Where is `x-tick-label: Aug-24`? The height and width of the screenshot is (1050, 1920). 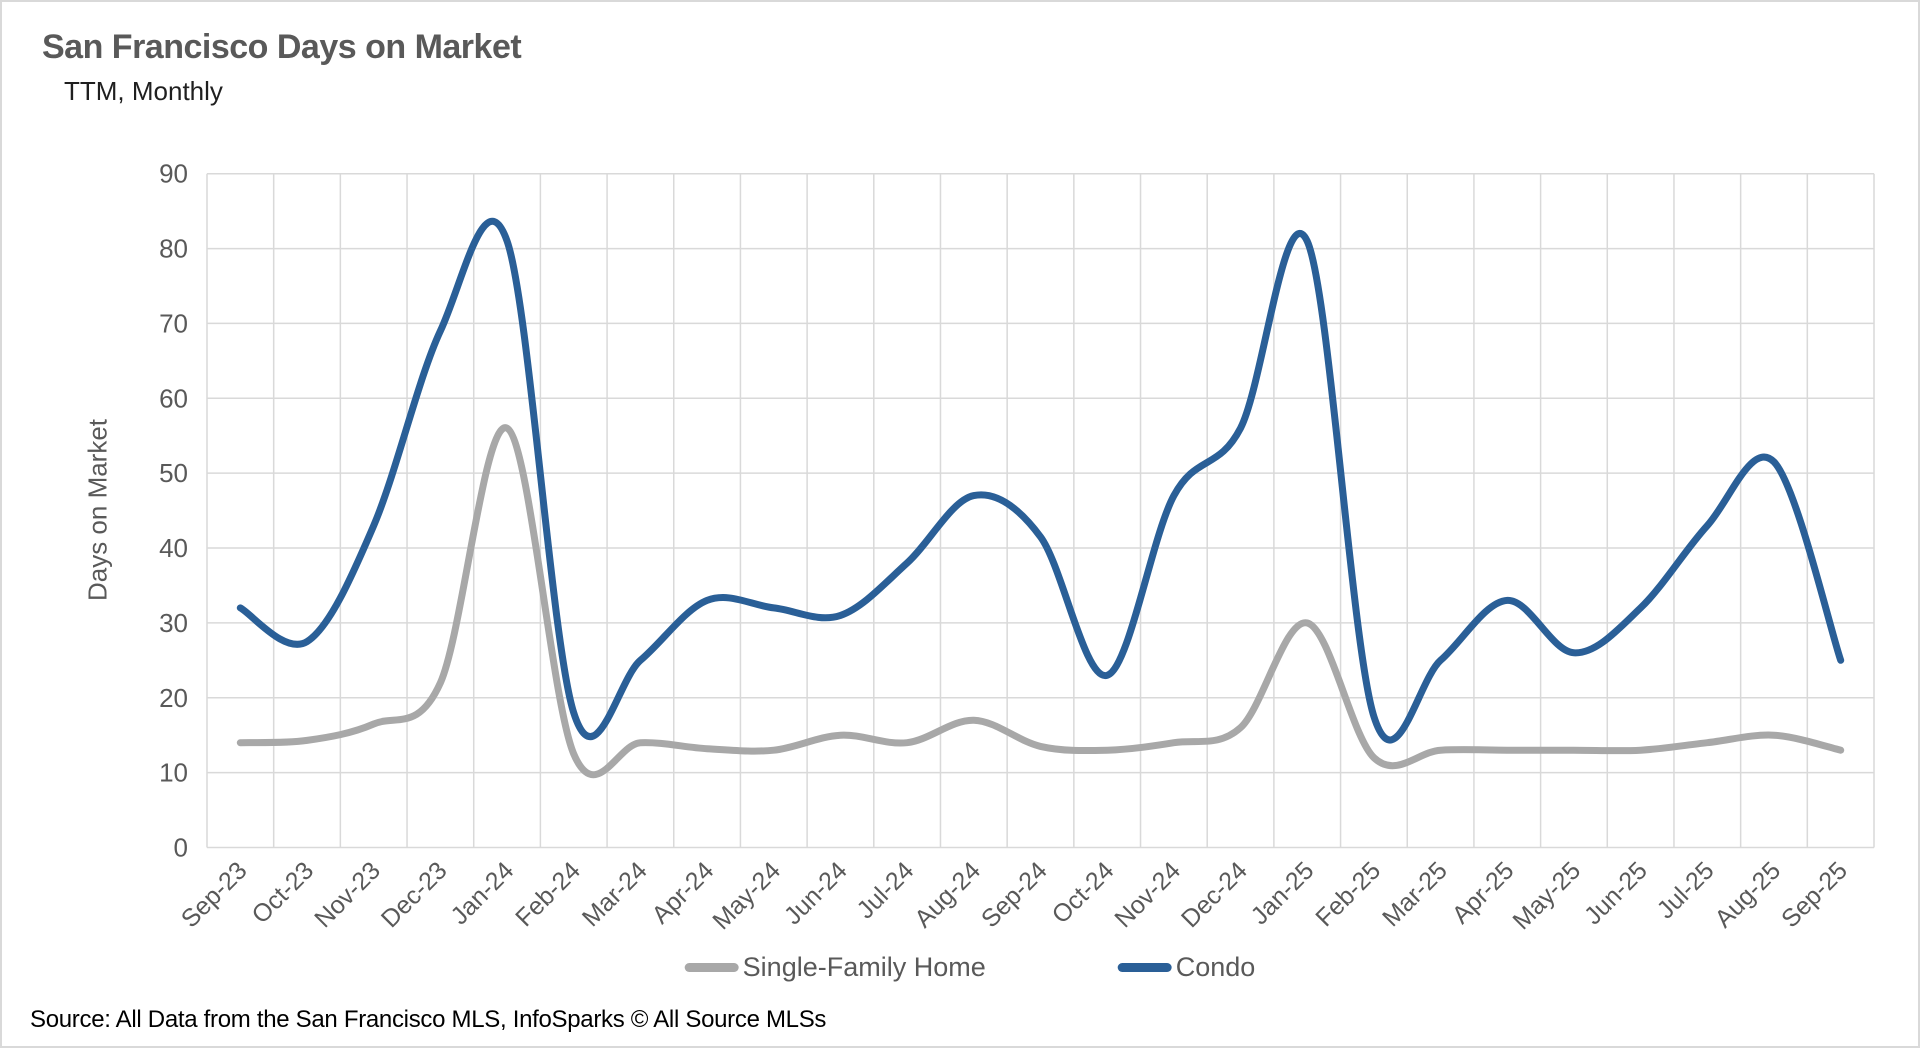
x-tick-label: Aug-24 is located at coordinates (947, 894).